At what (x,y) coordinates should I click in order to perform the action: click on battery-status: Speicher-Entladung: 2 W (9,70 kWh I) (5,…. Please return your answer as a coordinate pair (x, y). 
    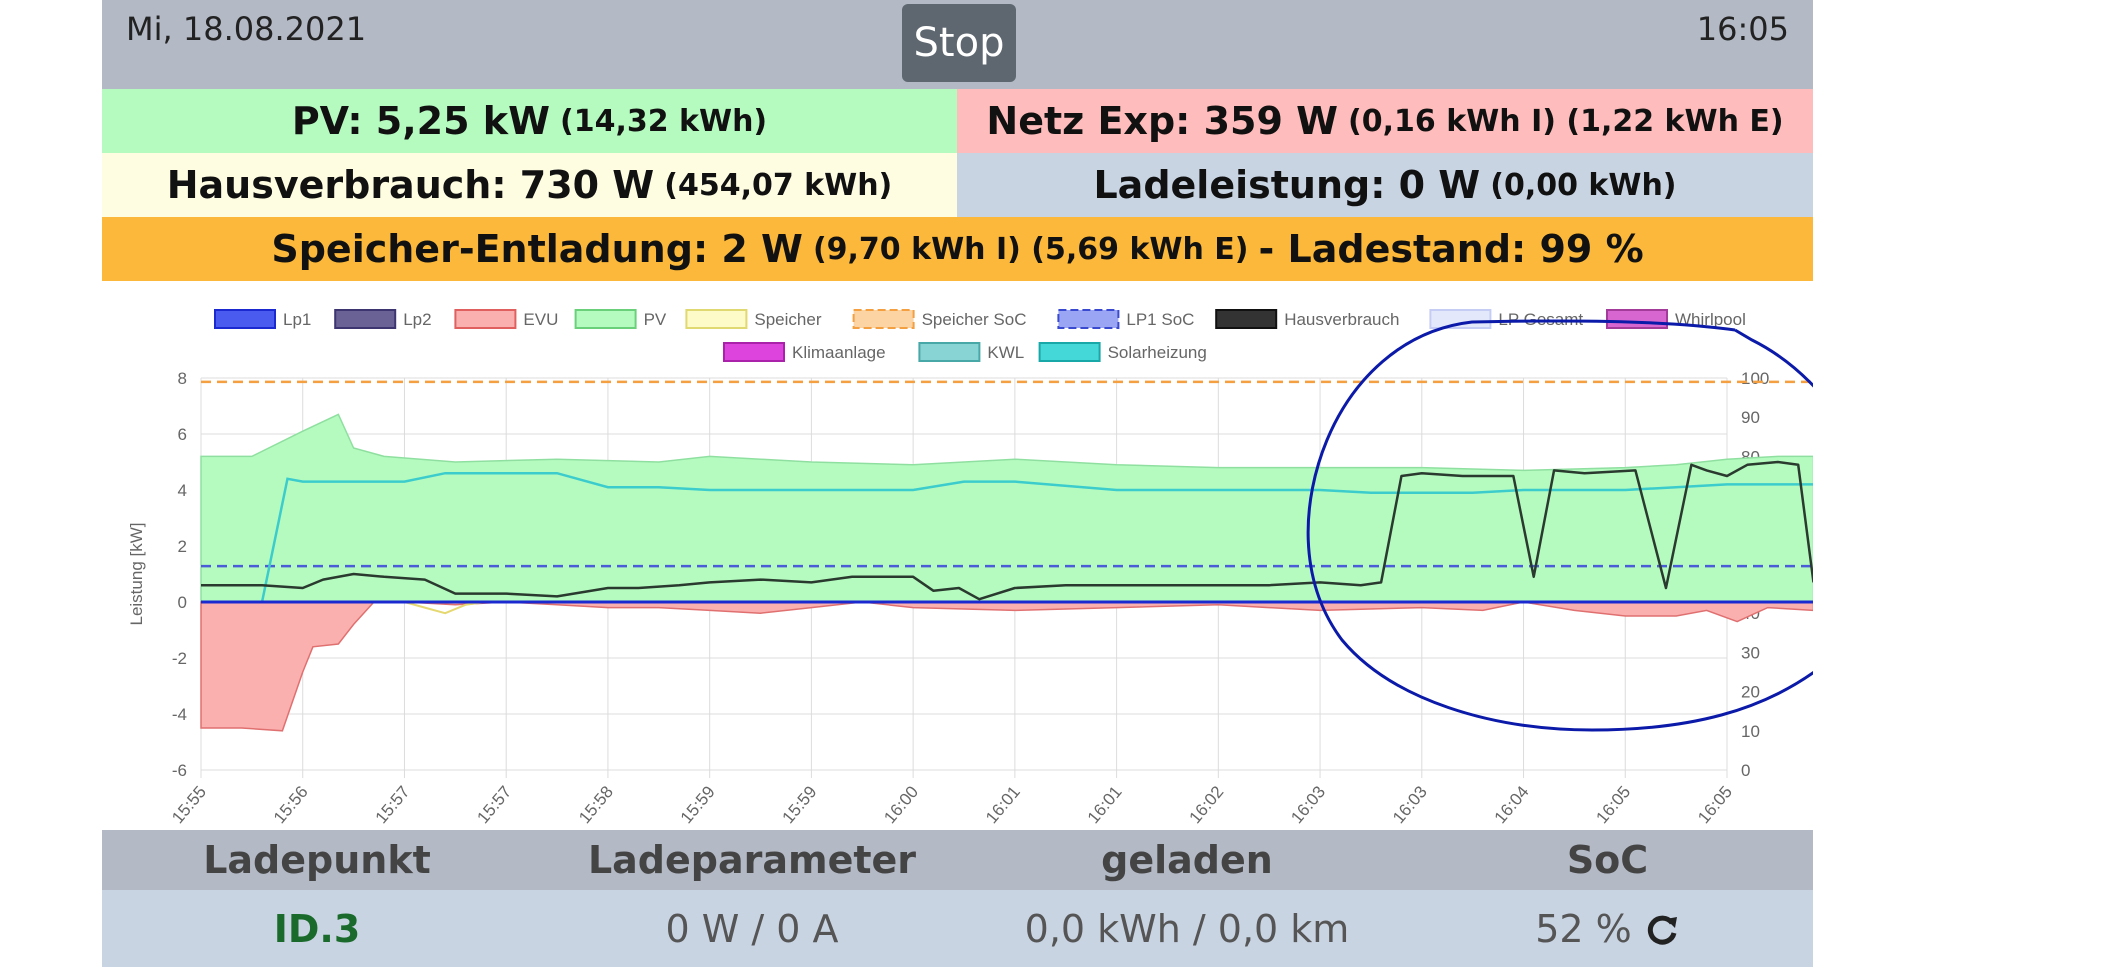
    Looking at the image, I should click on (957, 249).